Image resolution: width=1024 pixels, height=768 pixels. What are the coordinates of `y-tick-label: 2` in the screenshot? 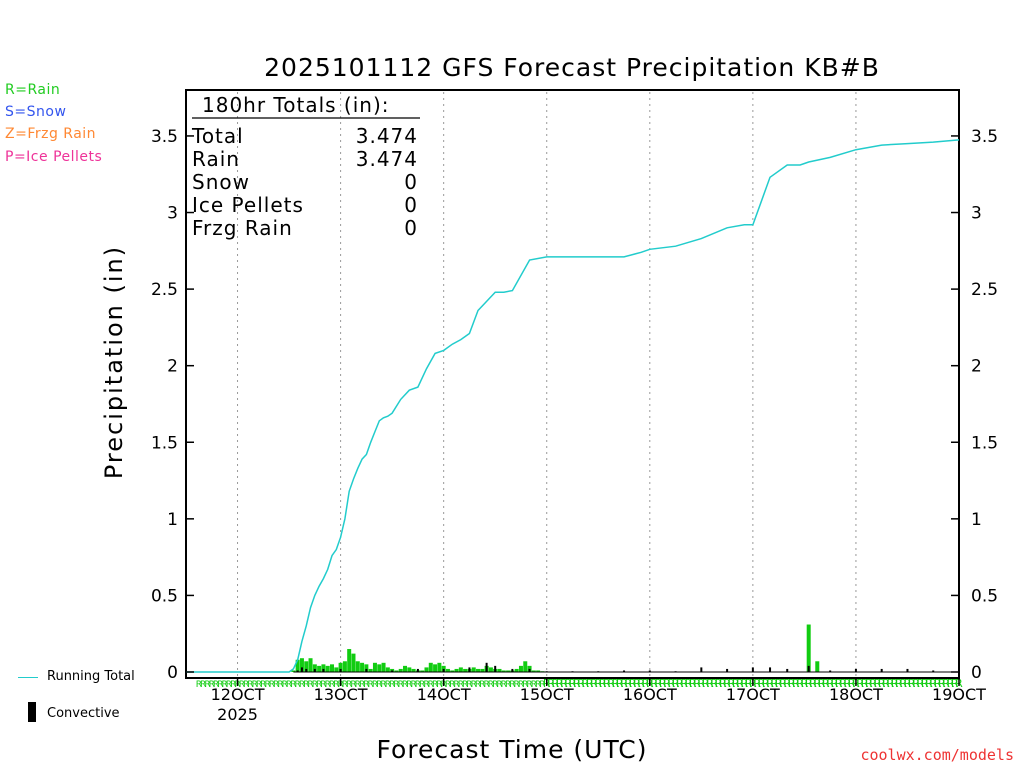 It's located at (976, 367).